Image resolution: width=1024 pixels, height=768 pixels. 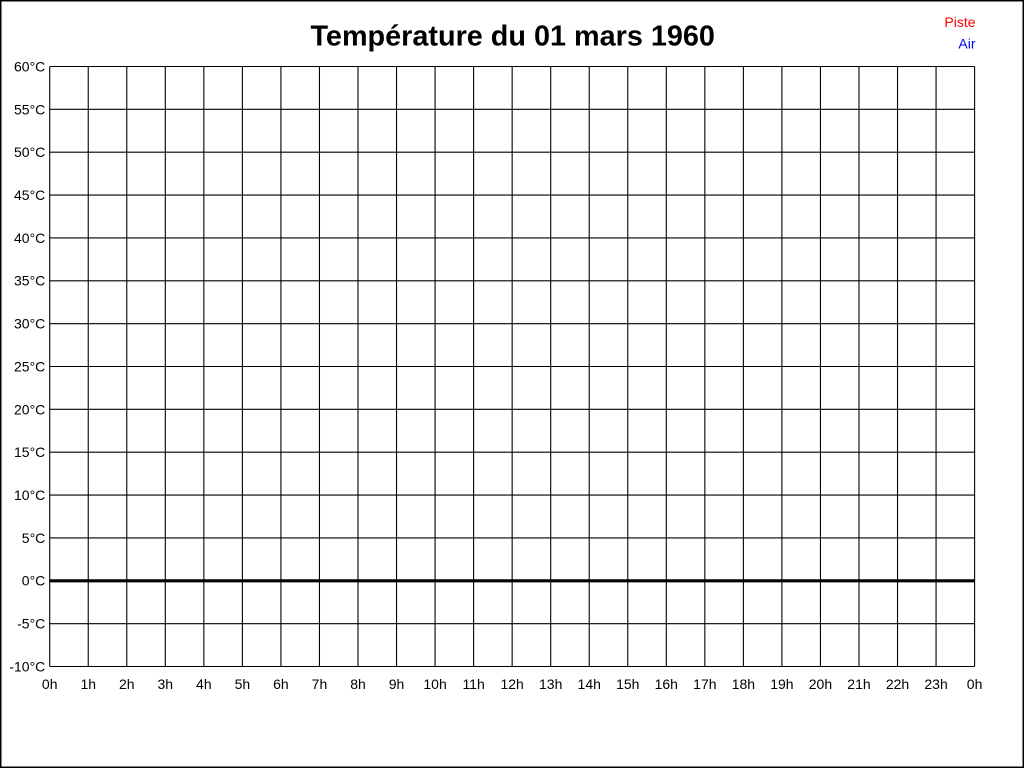 I want to click on svg-text: 20°C, so click(x=29, y=409).